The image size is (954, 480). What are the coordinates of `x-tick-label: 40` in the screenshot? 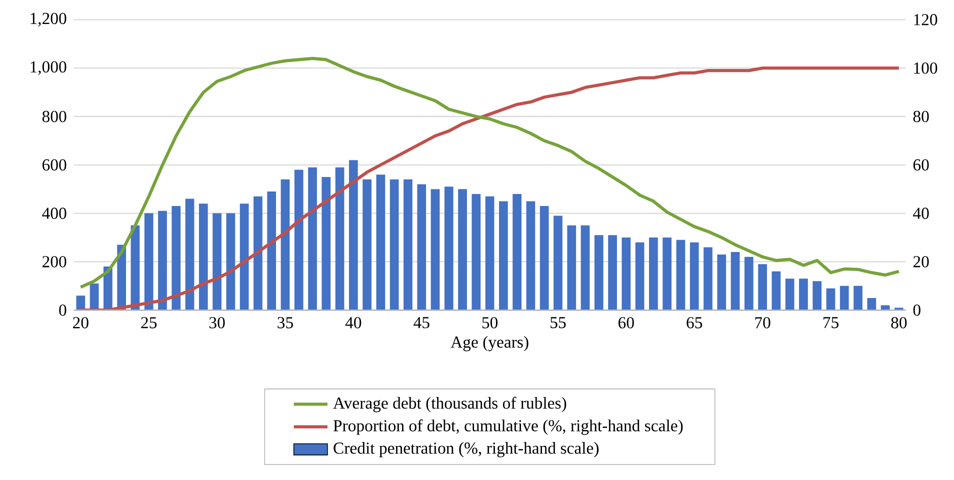 It's located at (353, 322).